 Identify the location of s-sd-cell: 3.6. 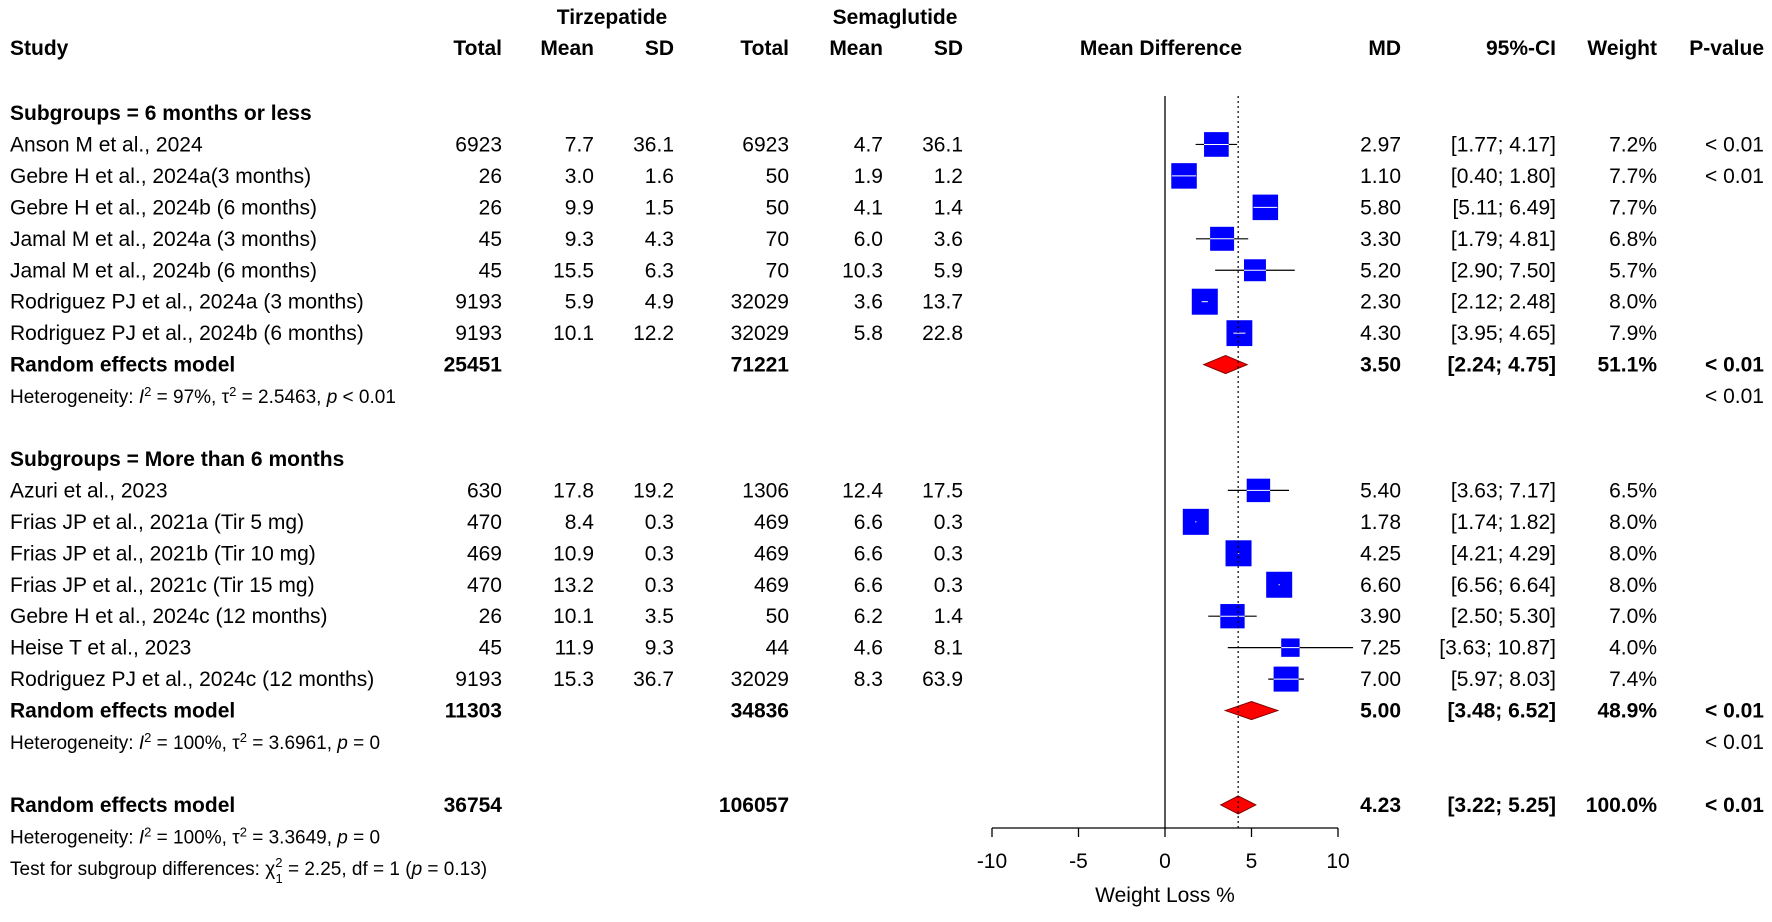
(948, 239).